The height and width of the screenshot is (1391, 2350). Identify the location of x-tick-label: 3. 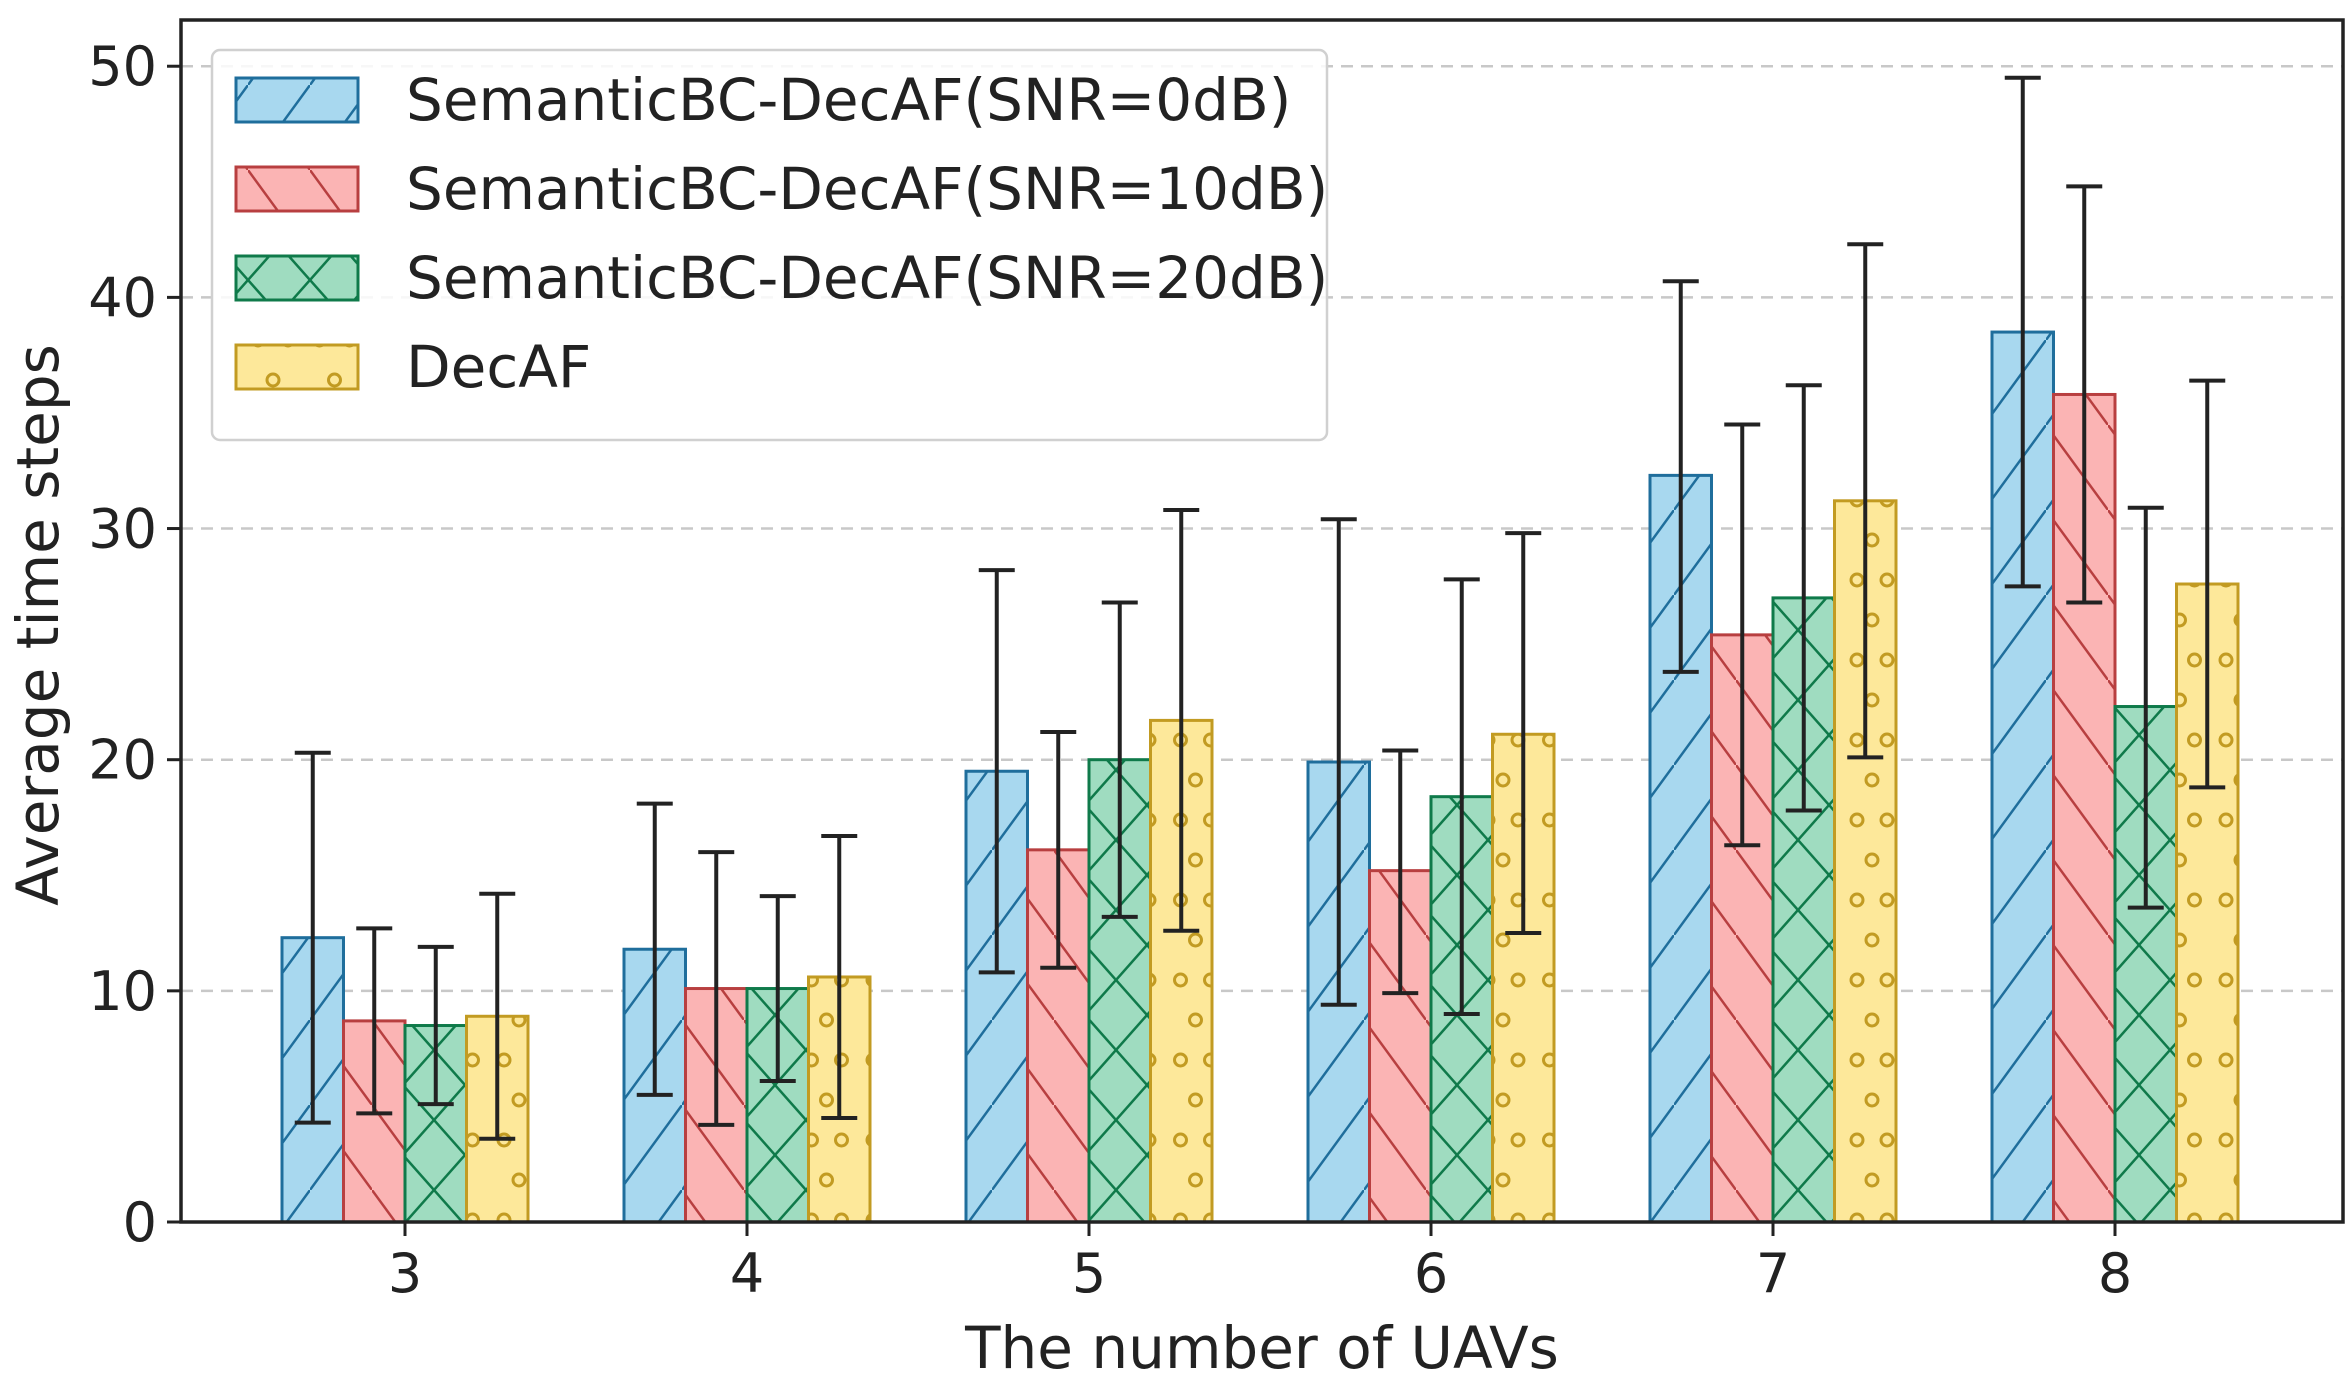
(405, 1273).